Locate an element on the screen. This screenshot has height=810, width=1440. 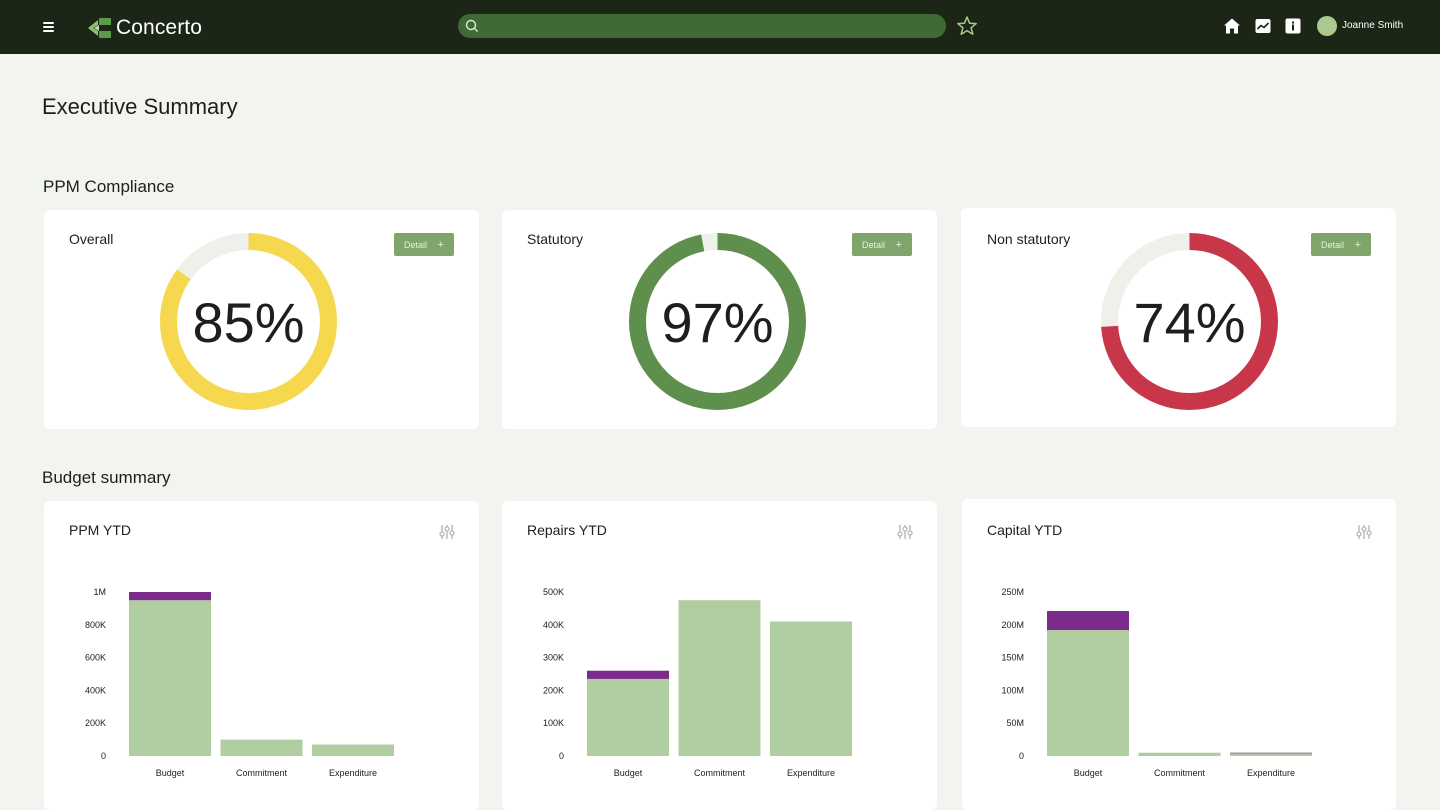
overall-detail-button: Detail + is located at coordinates (424, 244).